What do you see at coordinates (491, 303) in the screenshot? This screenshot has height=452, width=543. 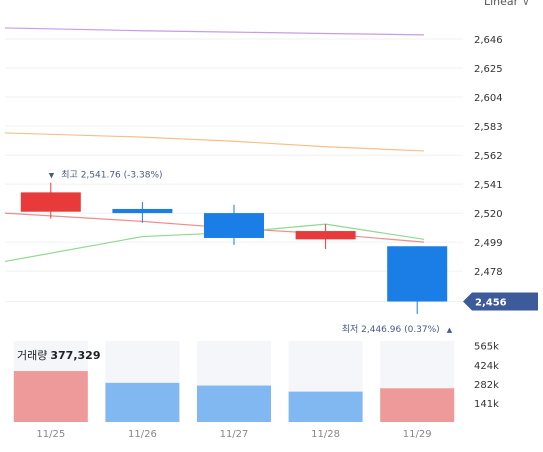 I see `current-price-label: 2,456` at bounding box center [491, 303].